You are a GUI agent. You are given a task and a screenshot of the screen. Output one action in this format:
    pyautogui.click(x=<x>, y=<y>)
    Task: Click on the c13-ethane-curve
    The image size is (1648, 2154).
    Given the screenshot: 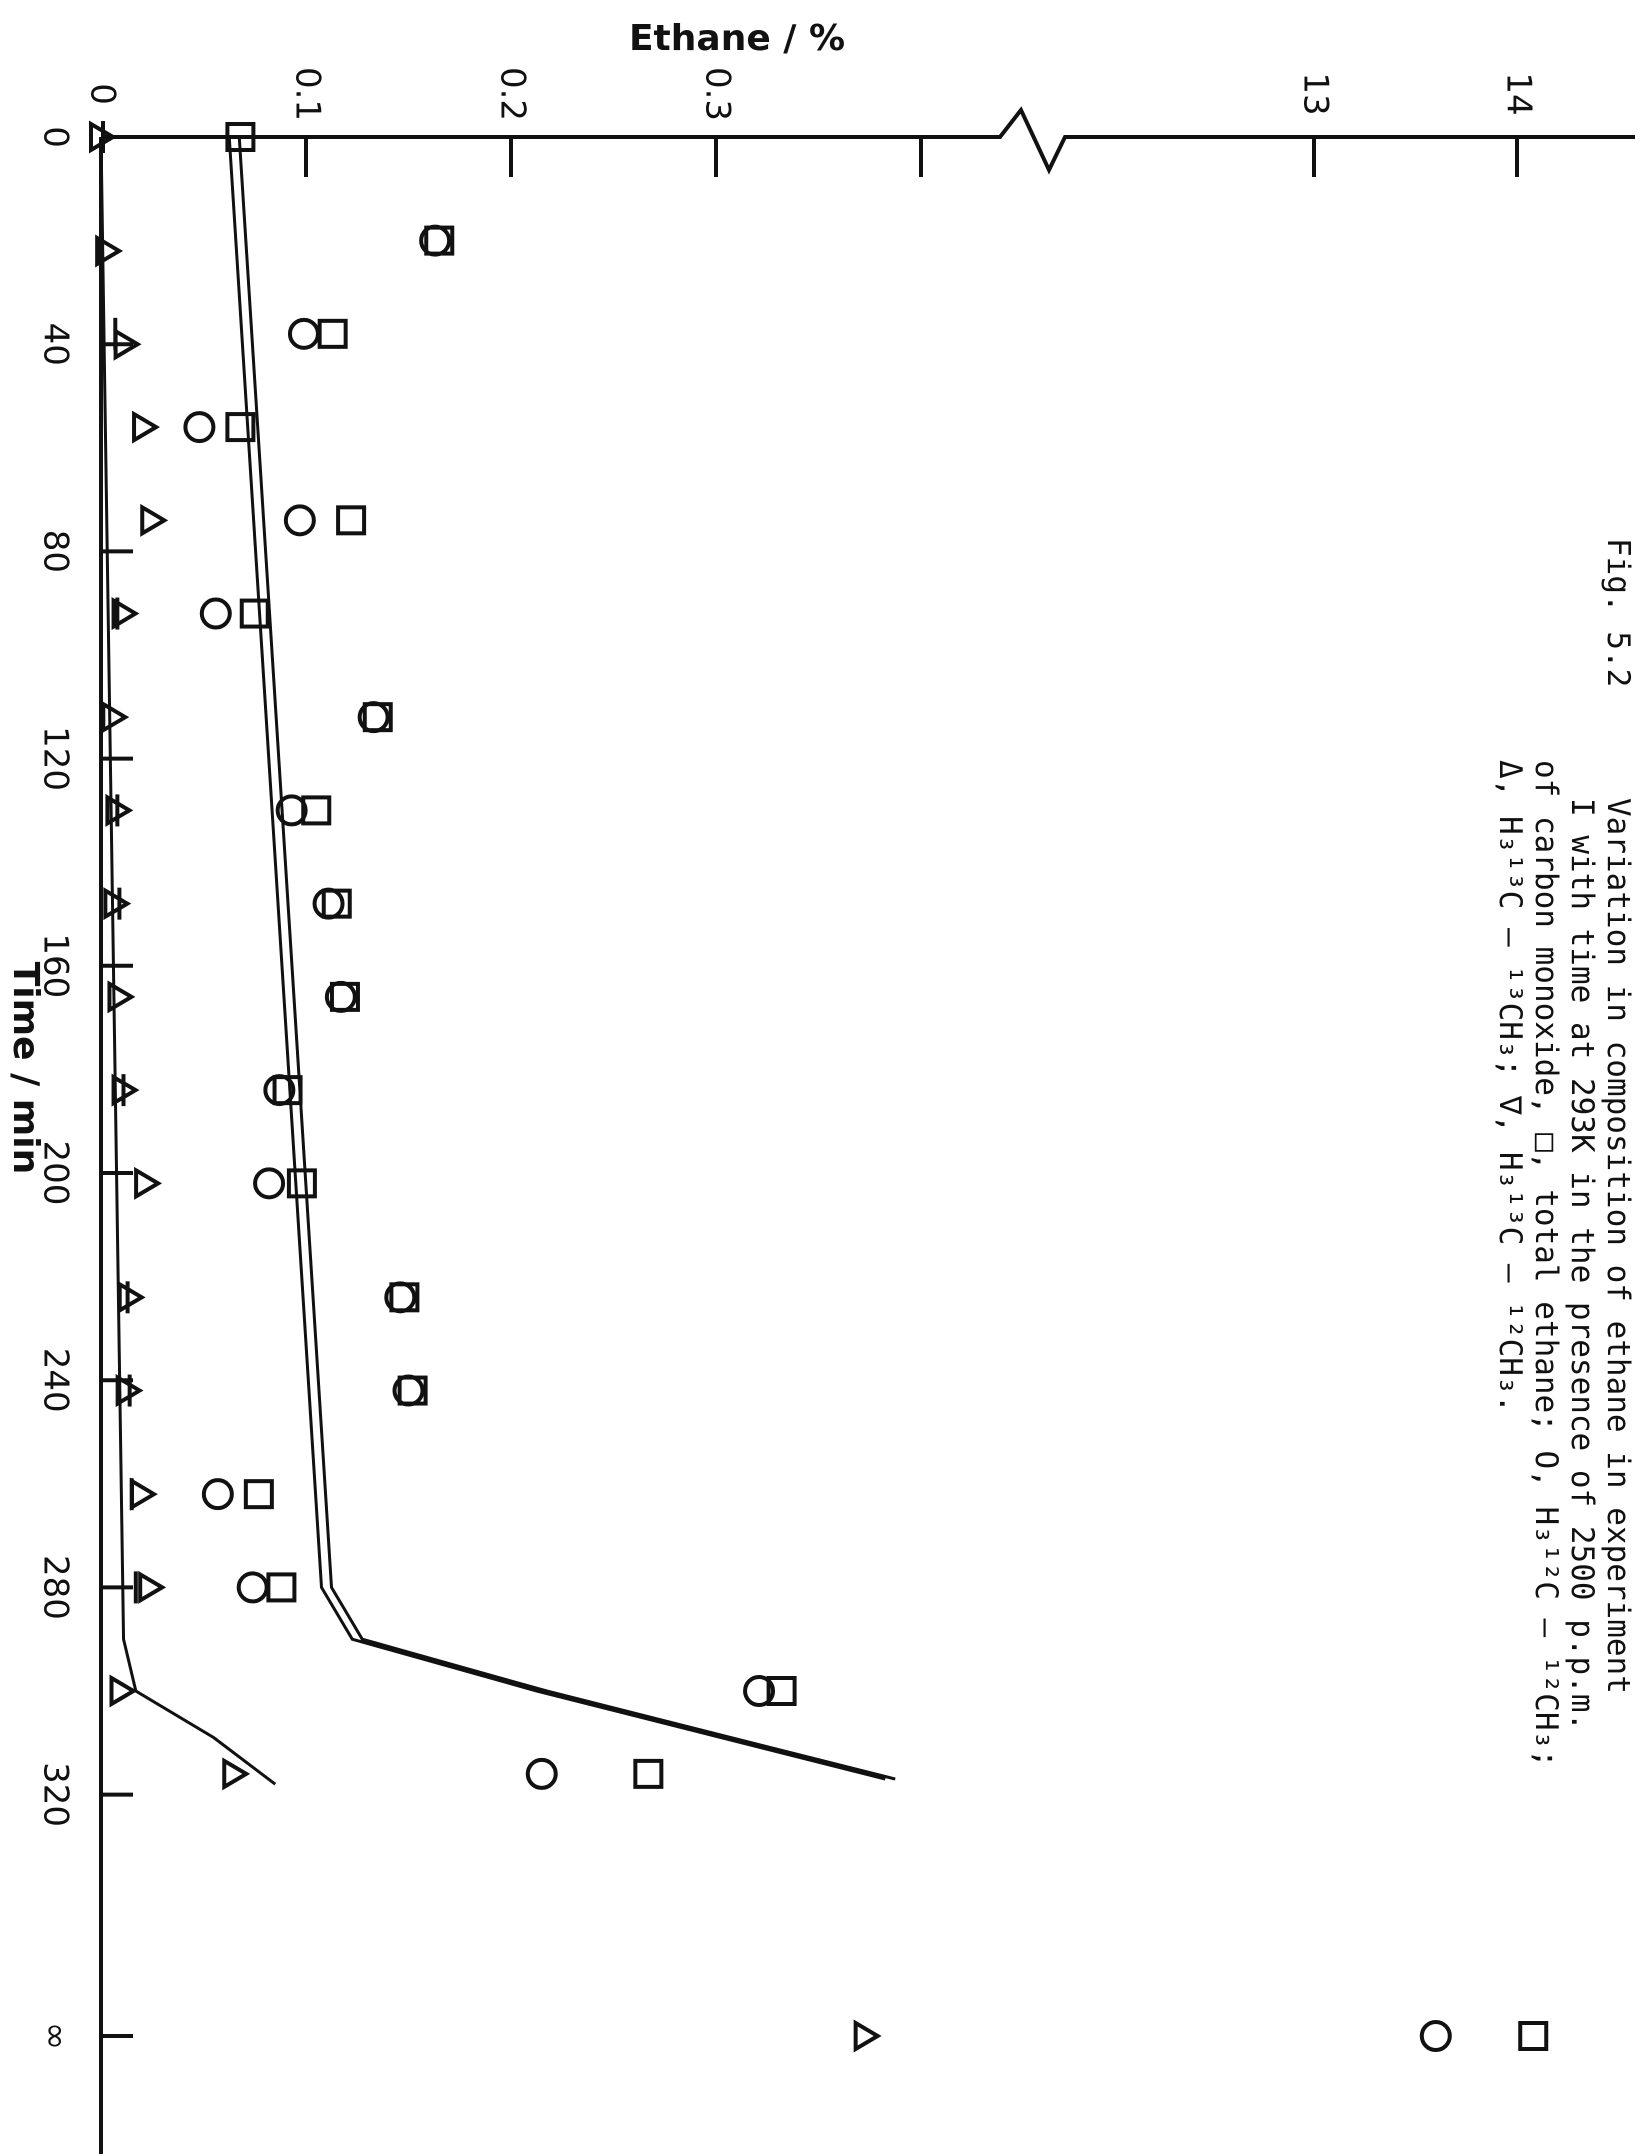 What is the action you would take?
    pyautogui.click(x=188, y=961)
    